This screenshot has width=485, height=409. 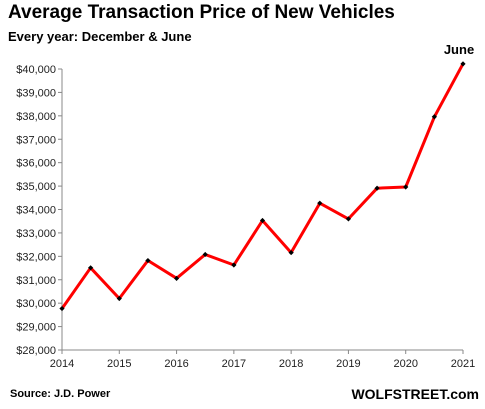 I want to click on x-tick-label: 2021, so click(x=463, y=364).